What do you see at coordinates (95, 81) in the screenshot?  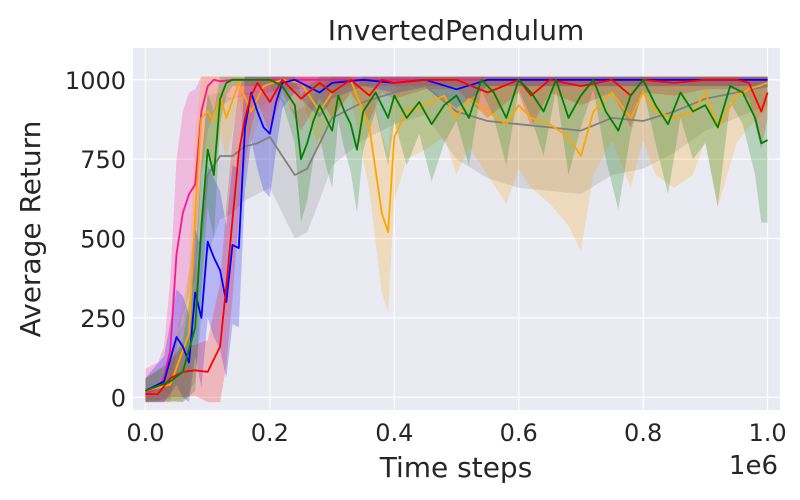 I see `y-tick-label: 1000` at bounding box center [95, 81].